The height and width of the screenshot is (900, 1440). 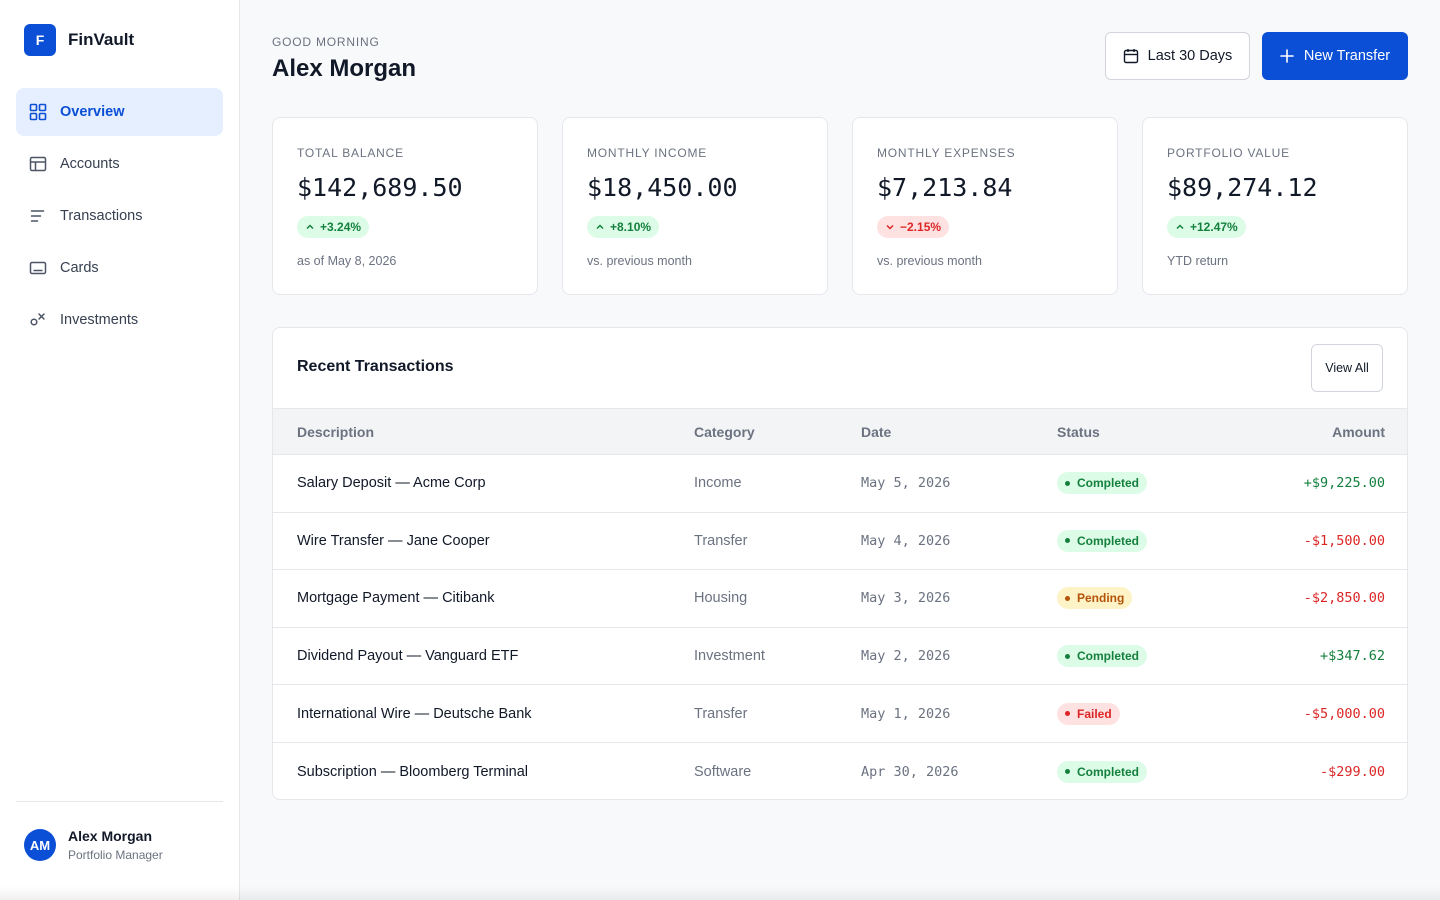 What do you see at coordinates (906, 713) in the screenshot?
I see `transaction-date: May 1, 2026` at bounding box center [906, 713].